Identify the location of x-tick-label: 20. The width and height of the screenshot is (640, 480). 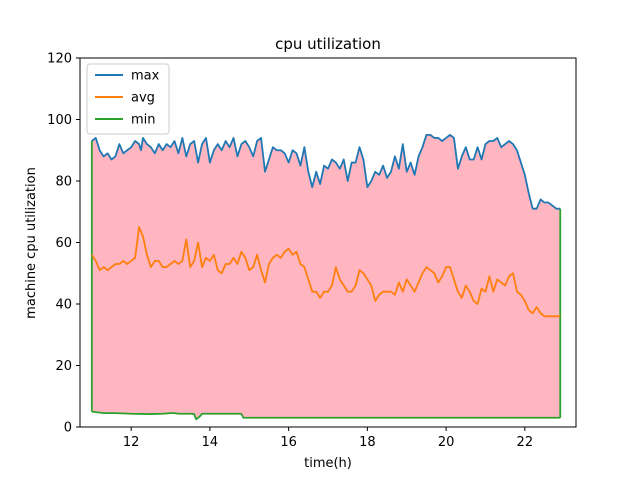
(446, 442).